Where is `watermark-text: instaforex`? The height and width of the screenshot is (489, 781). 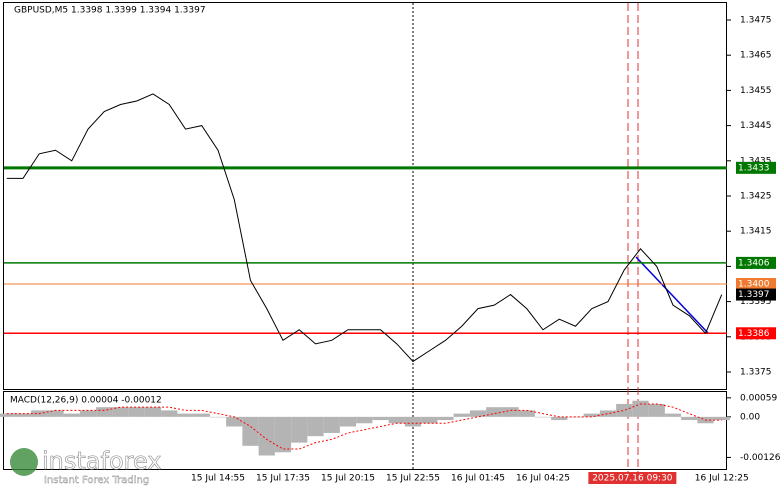 watermark-text: instaforex is located at coordinates (102, 461).